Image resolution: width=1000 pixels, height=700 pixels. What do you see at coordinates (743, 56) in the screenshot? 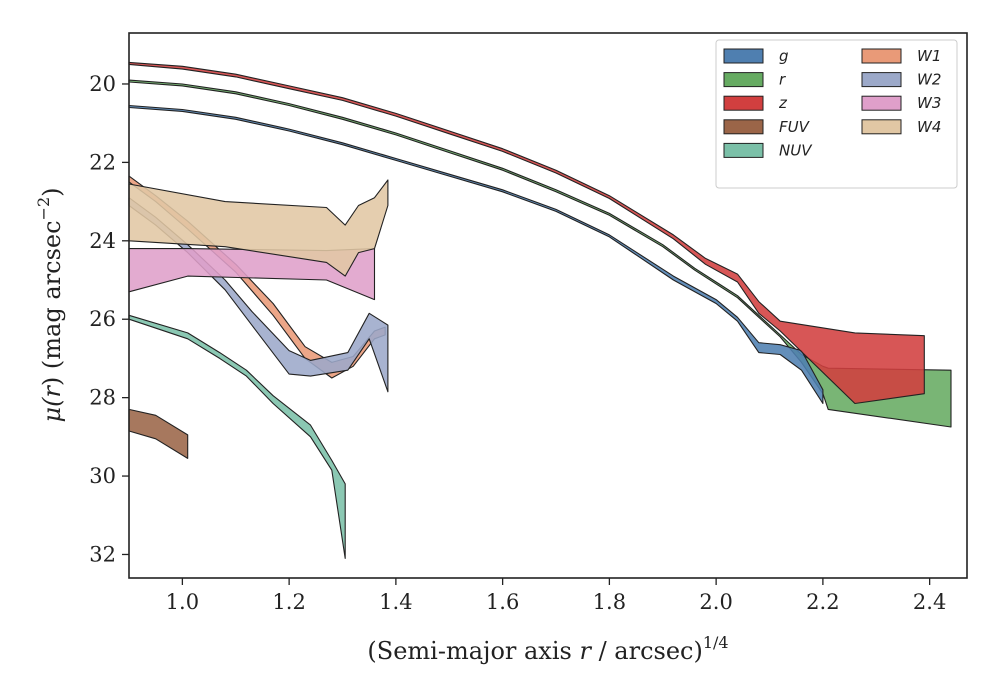
I see `legend-swatch-g` at bounding box center [743, 56].